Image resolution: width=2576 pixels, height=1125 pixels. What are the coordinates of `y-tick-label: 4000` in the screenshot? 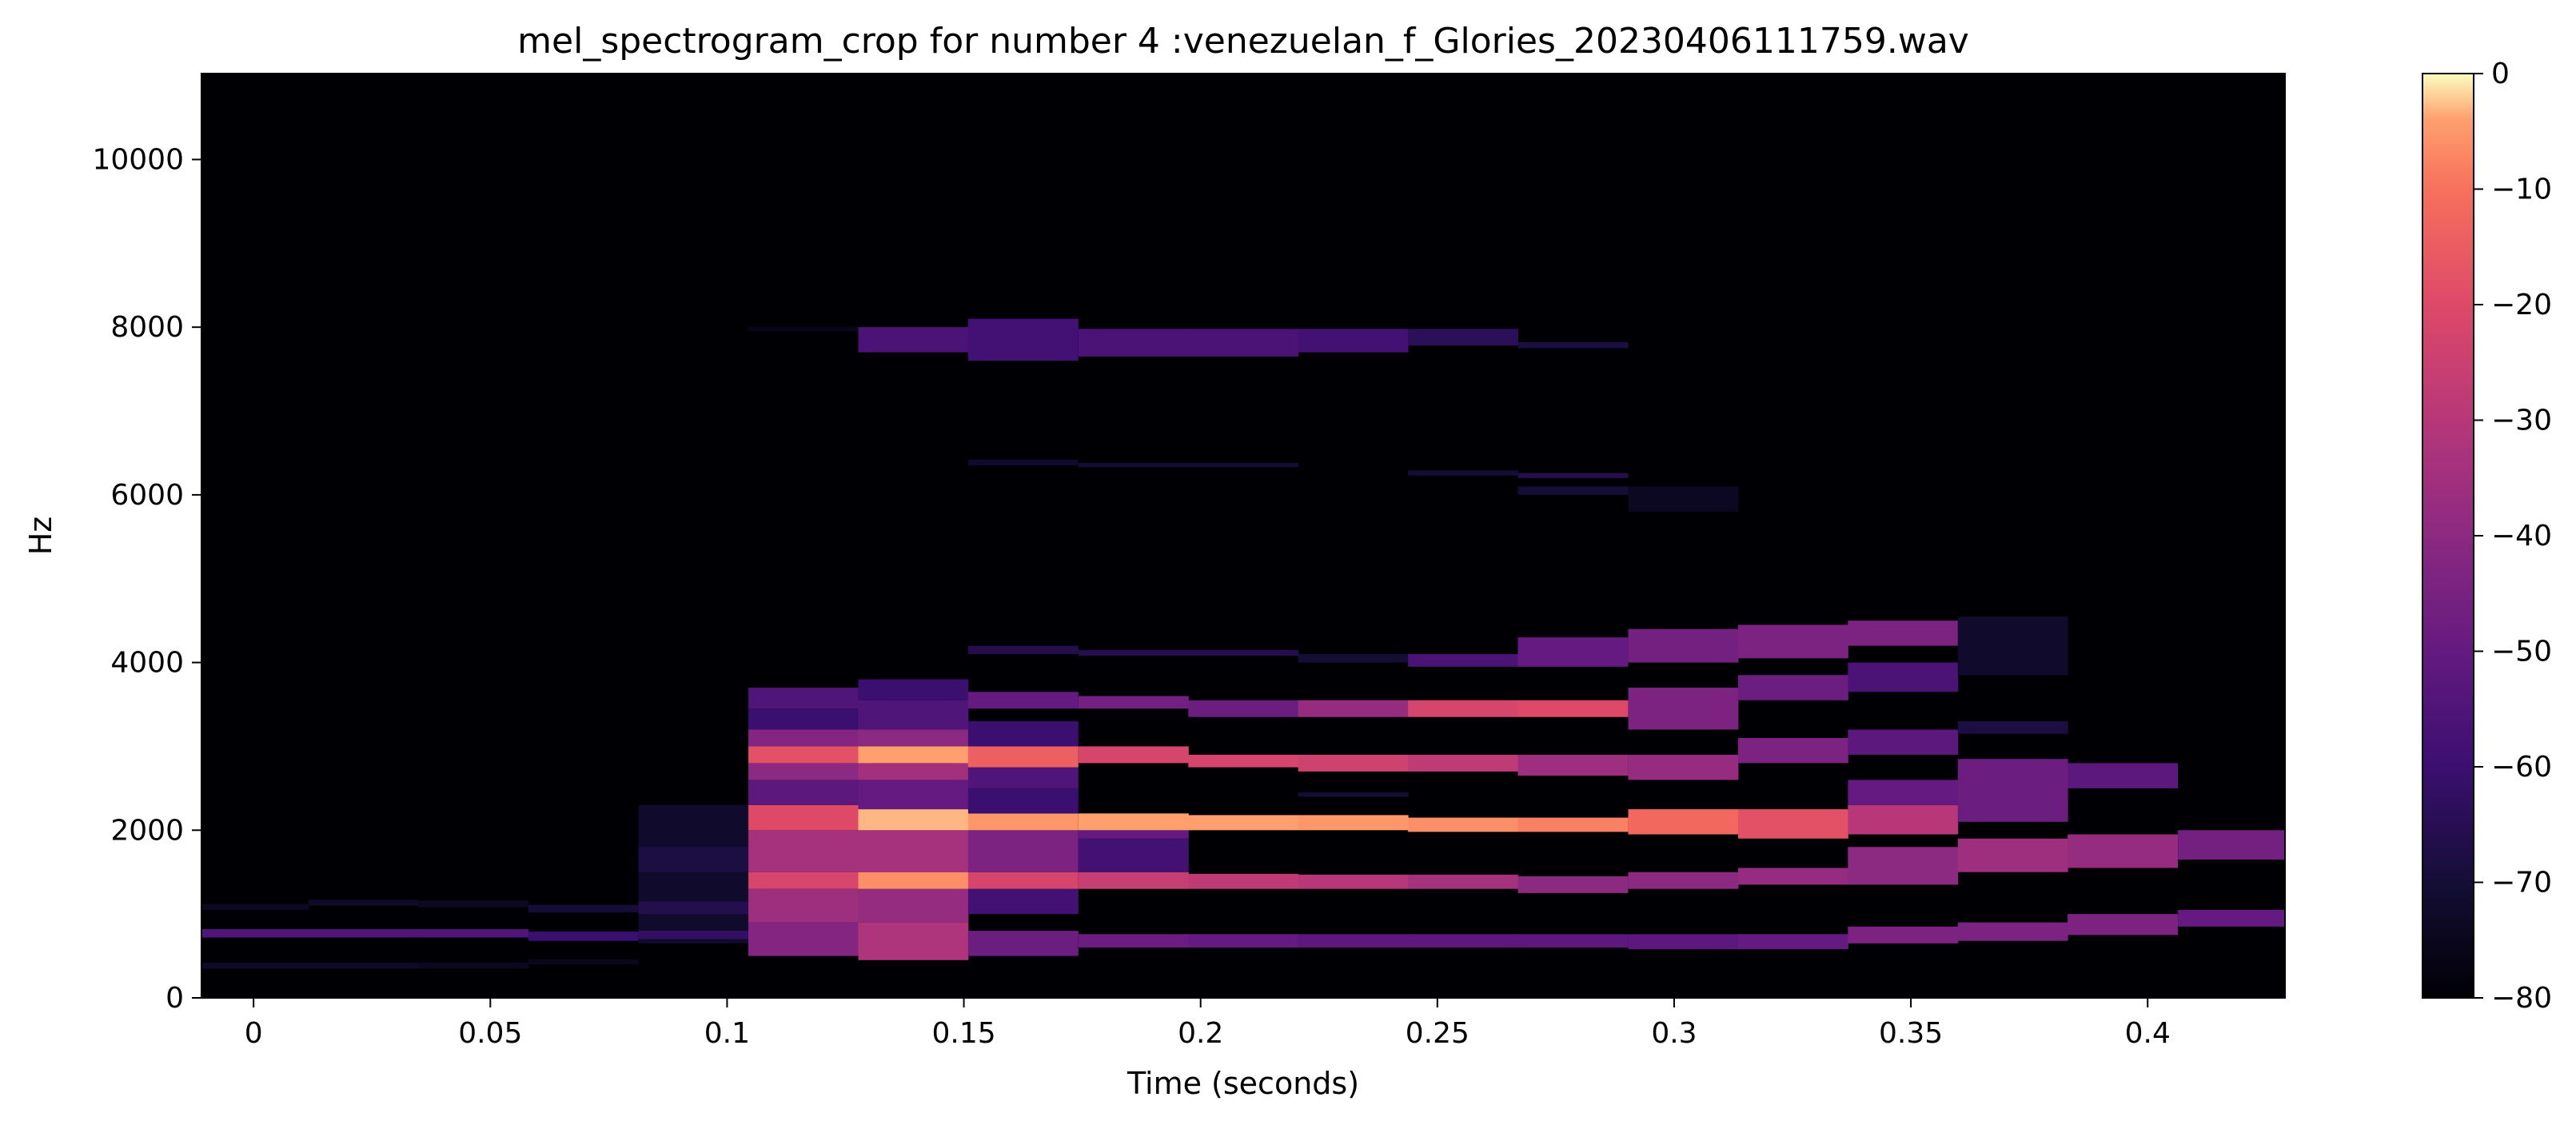 It's located at (147, 663).